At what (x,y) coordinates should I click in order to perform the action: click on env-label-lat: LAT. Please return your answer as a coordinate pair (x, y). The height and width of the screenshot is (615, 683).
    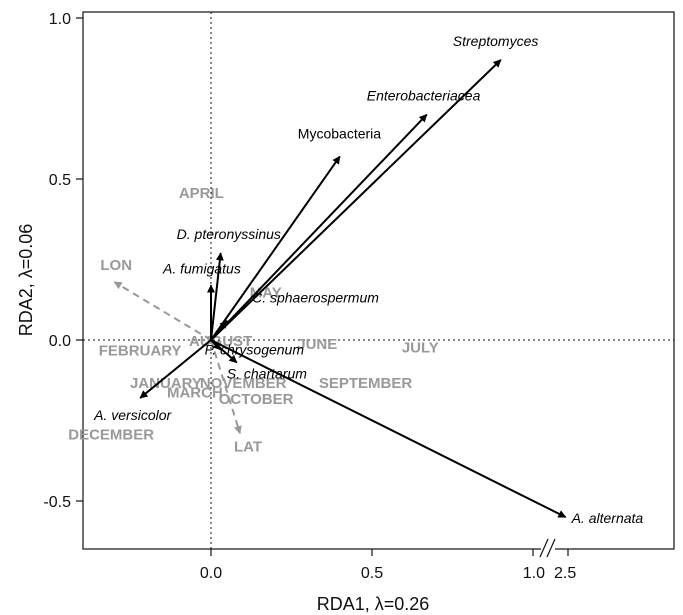
    Looking at the image, I should click on (248, 446).